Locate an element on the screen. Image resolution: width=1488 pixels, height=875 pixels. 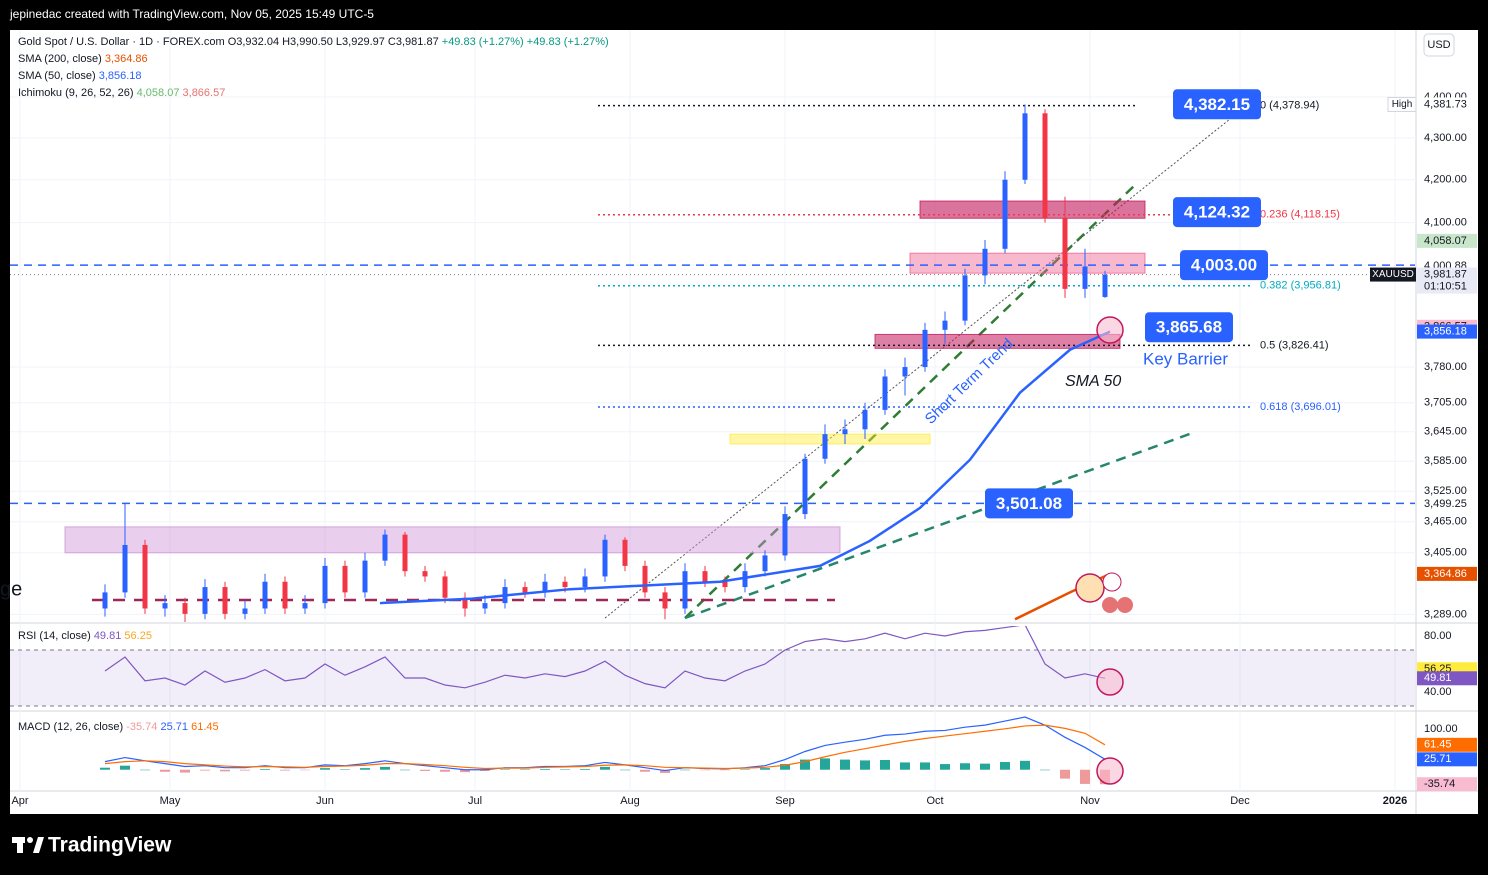
x-tick-label: May is located at coordinates (170, 801).